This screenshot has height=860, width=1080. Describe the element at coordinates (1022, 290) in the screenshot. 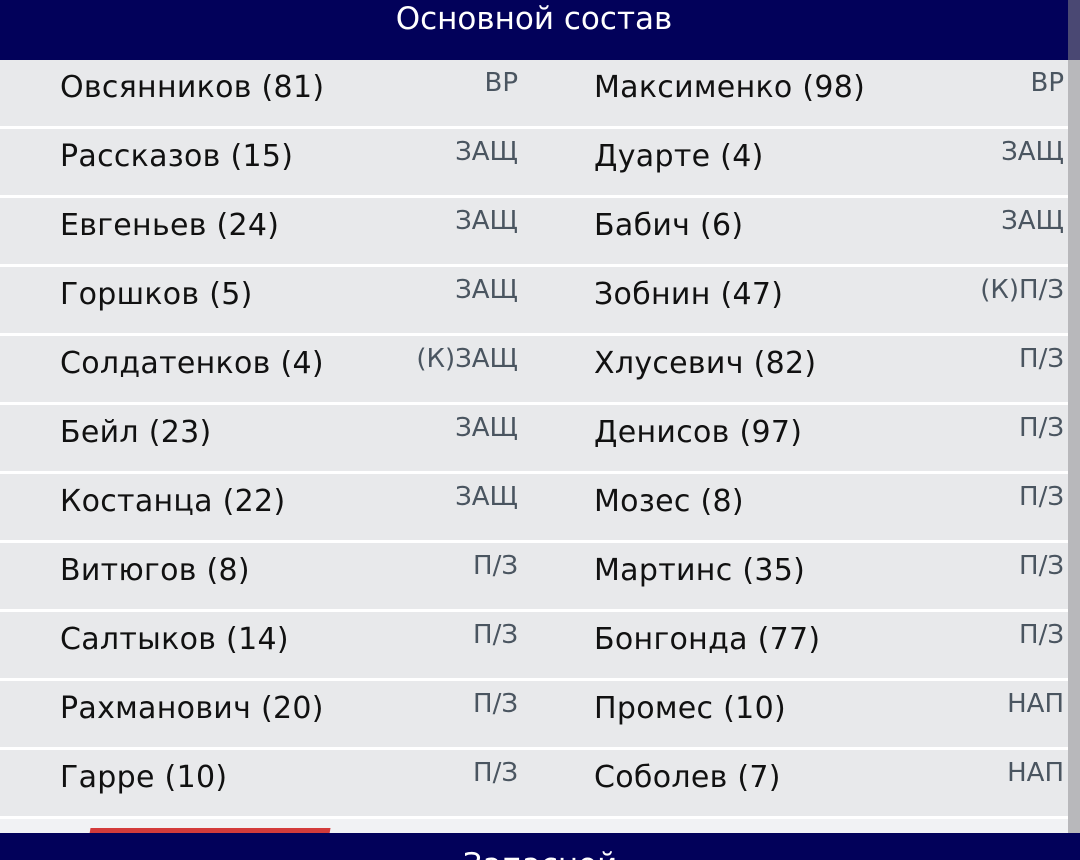

I see `player-position: (К)П/З` at that location.